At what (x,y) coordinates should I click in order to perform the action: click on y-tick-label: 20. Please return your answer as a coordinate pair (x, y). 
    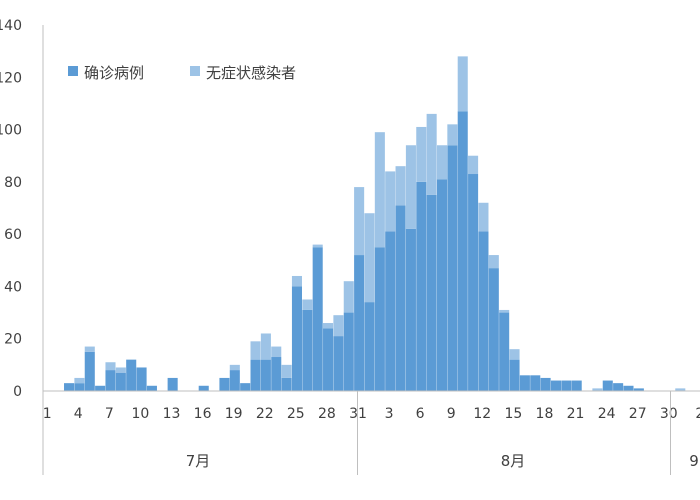
    Looking at the image, I should click on (13, 340).